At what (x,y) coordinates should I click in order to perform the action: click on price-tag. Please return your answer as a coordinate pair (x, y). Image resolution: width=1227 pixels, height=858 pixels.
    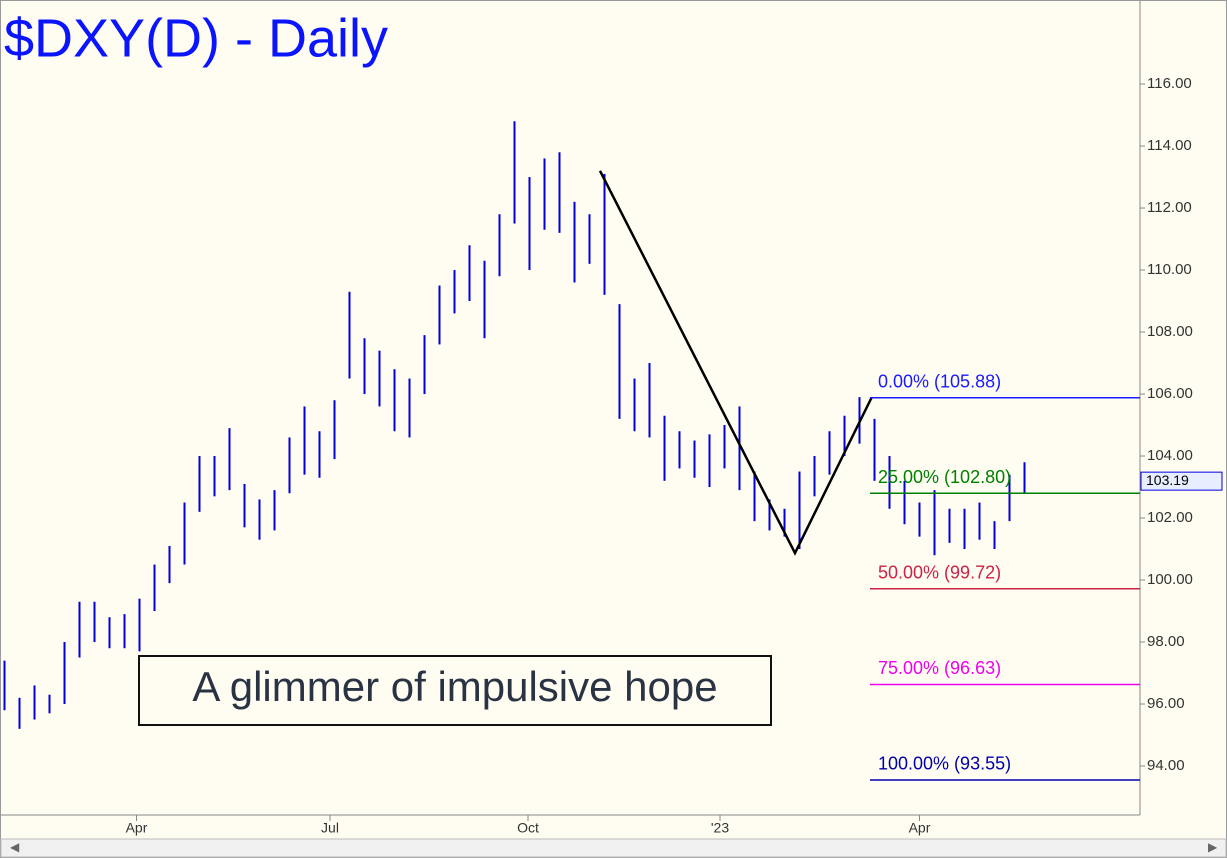
    Looking at the image, I should click on (1181, 481).